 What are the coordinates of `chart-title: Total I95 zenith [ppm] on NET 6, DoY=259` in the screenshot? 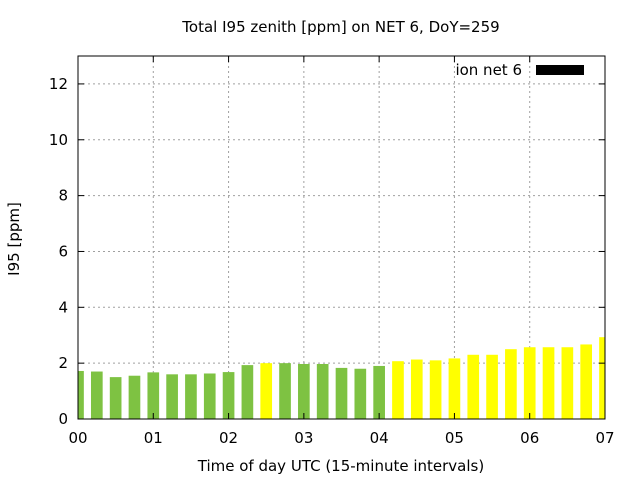 It's located at (340, 27).